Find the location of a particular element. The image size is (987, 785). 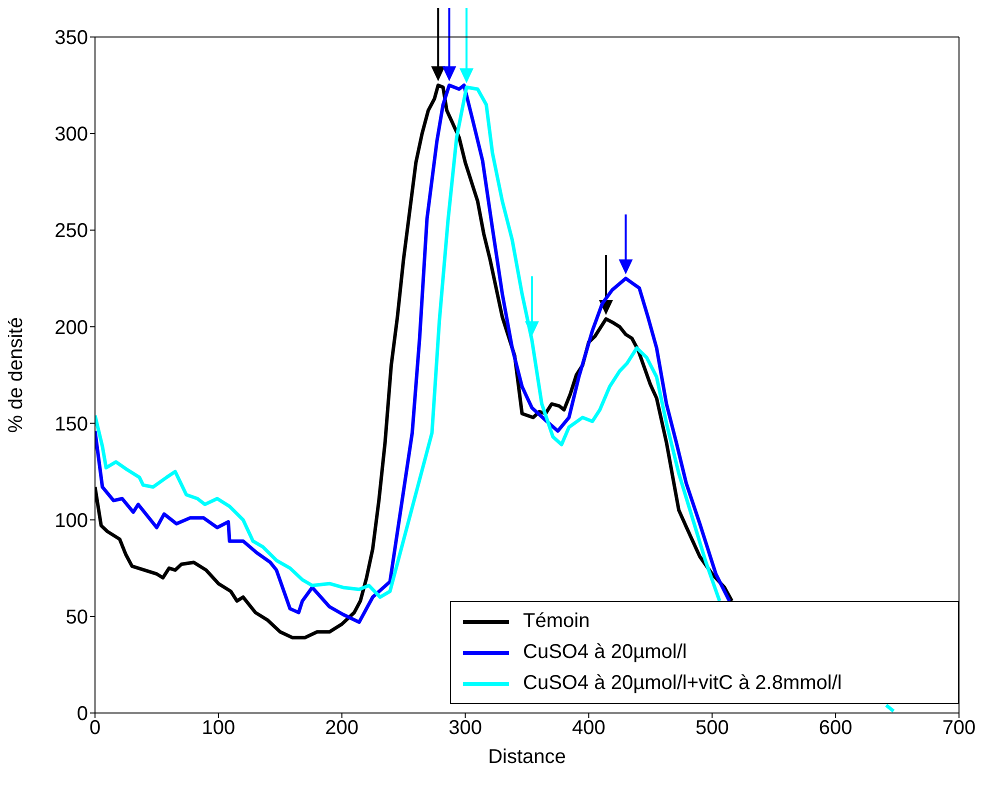

x-tick-label: 300 is located at coordinates (465, 728).